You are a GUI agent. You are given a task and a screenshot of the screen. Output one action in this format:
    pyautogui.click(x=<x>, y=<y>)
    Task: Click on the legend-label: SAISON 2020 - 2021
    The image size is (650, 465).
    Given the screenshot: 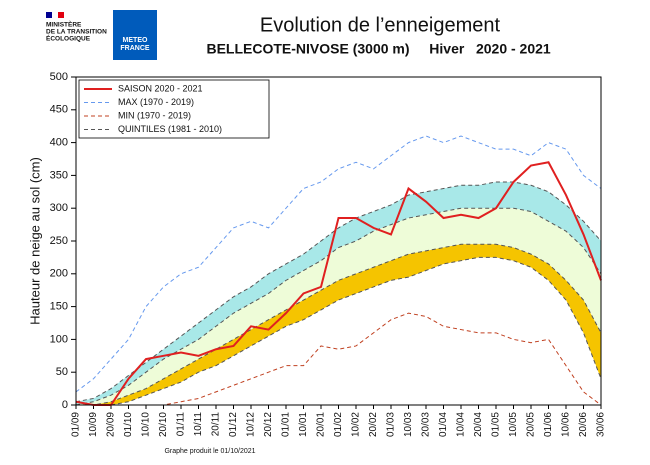 What is the action you would take?
    pyautogui.click(x=160, y=88)
    